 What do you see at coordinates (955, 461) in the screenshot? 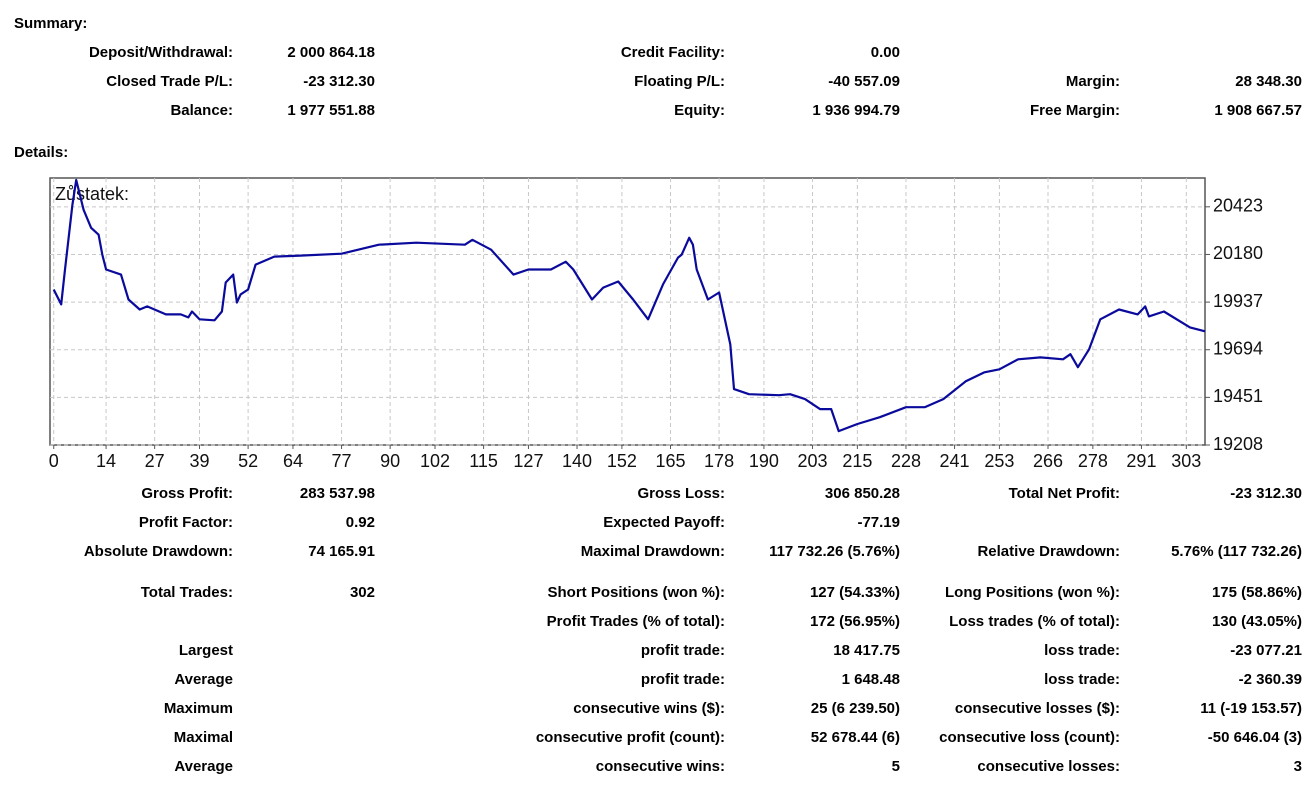
I see `x-tick-label: 241` at bounding box center [955, 461].